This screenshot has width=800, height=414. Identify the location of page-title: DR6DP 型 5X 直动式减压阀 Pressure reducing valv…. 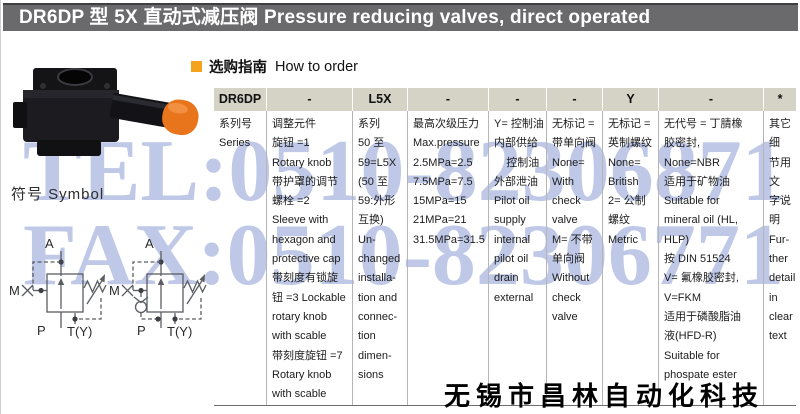
(335, 17).